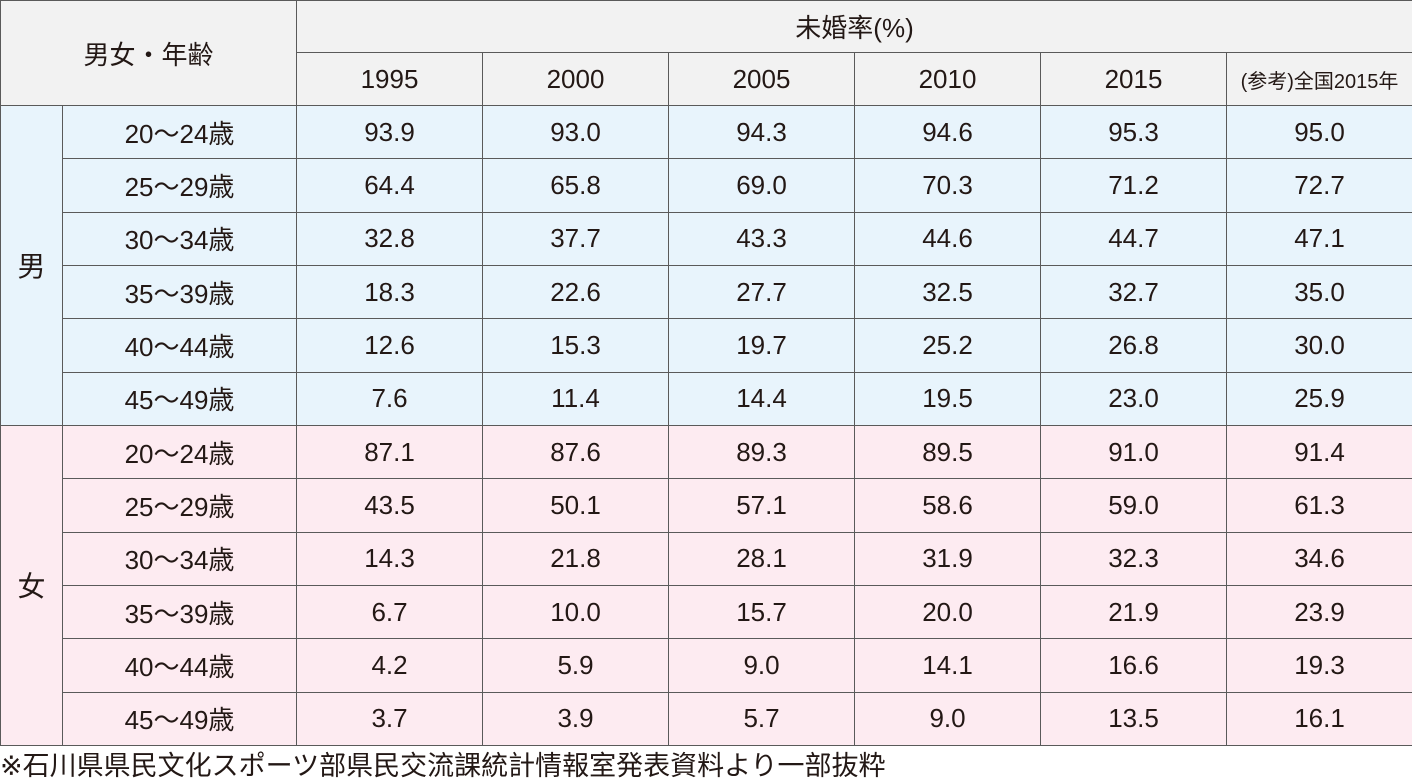  Describe the element at coordinates (706, 558) in the screenshot. I see `table-row: 30〜34歳 14.3 21.8 28.1 31.9 32.3 34.6` at that location.